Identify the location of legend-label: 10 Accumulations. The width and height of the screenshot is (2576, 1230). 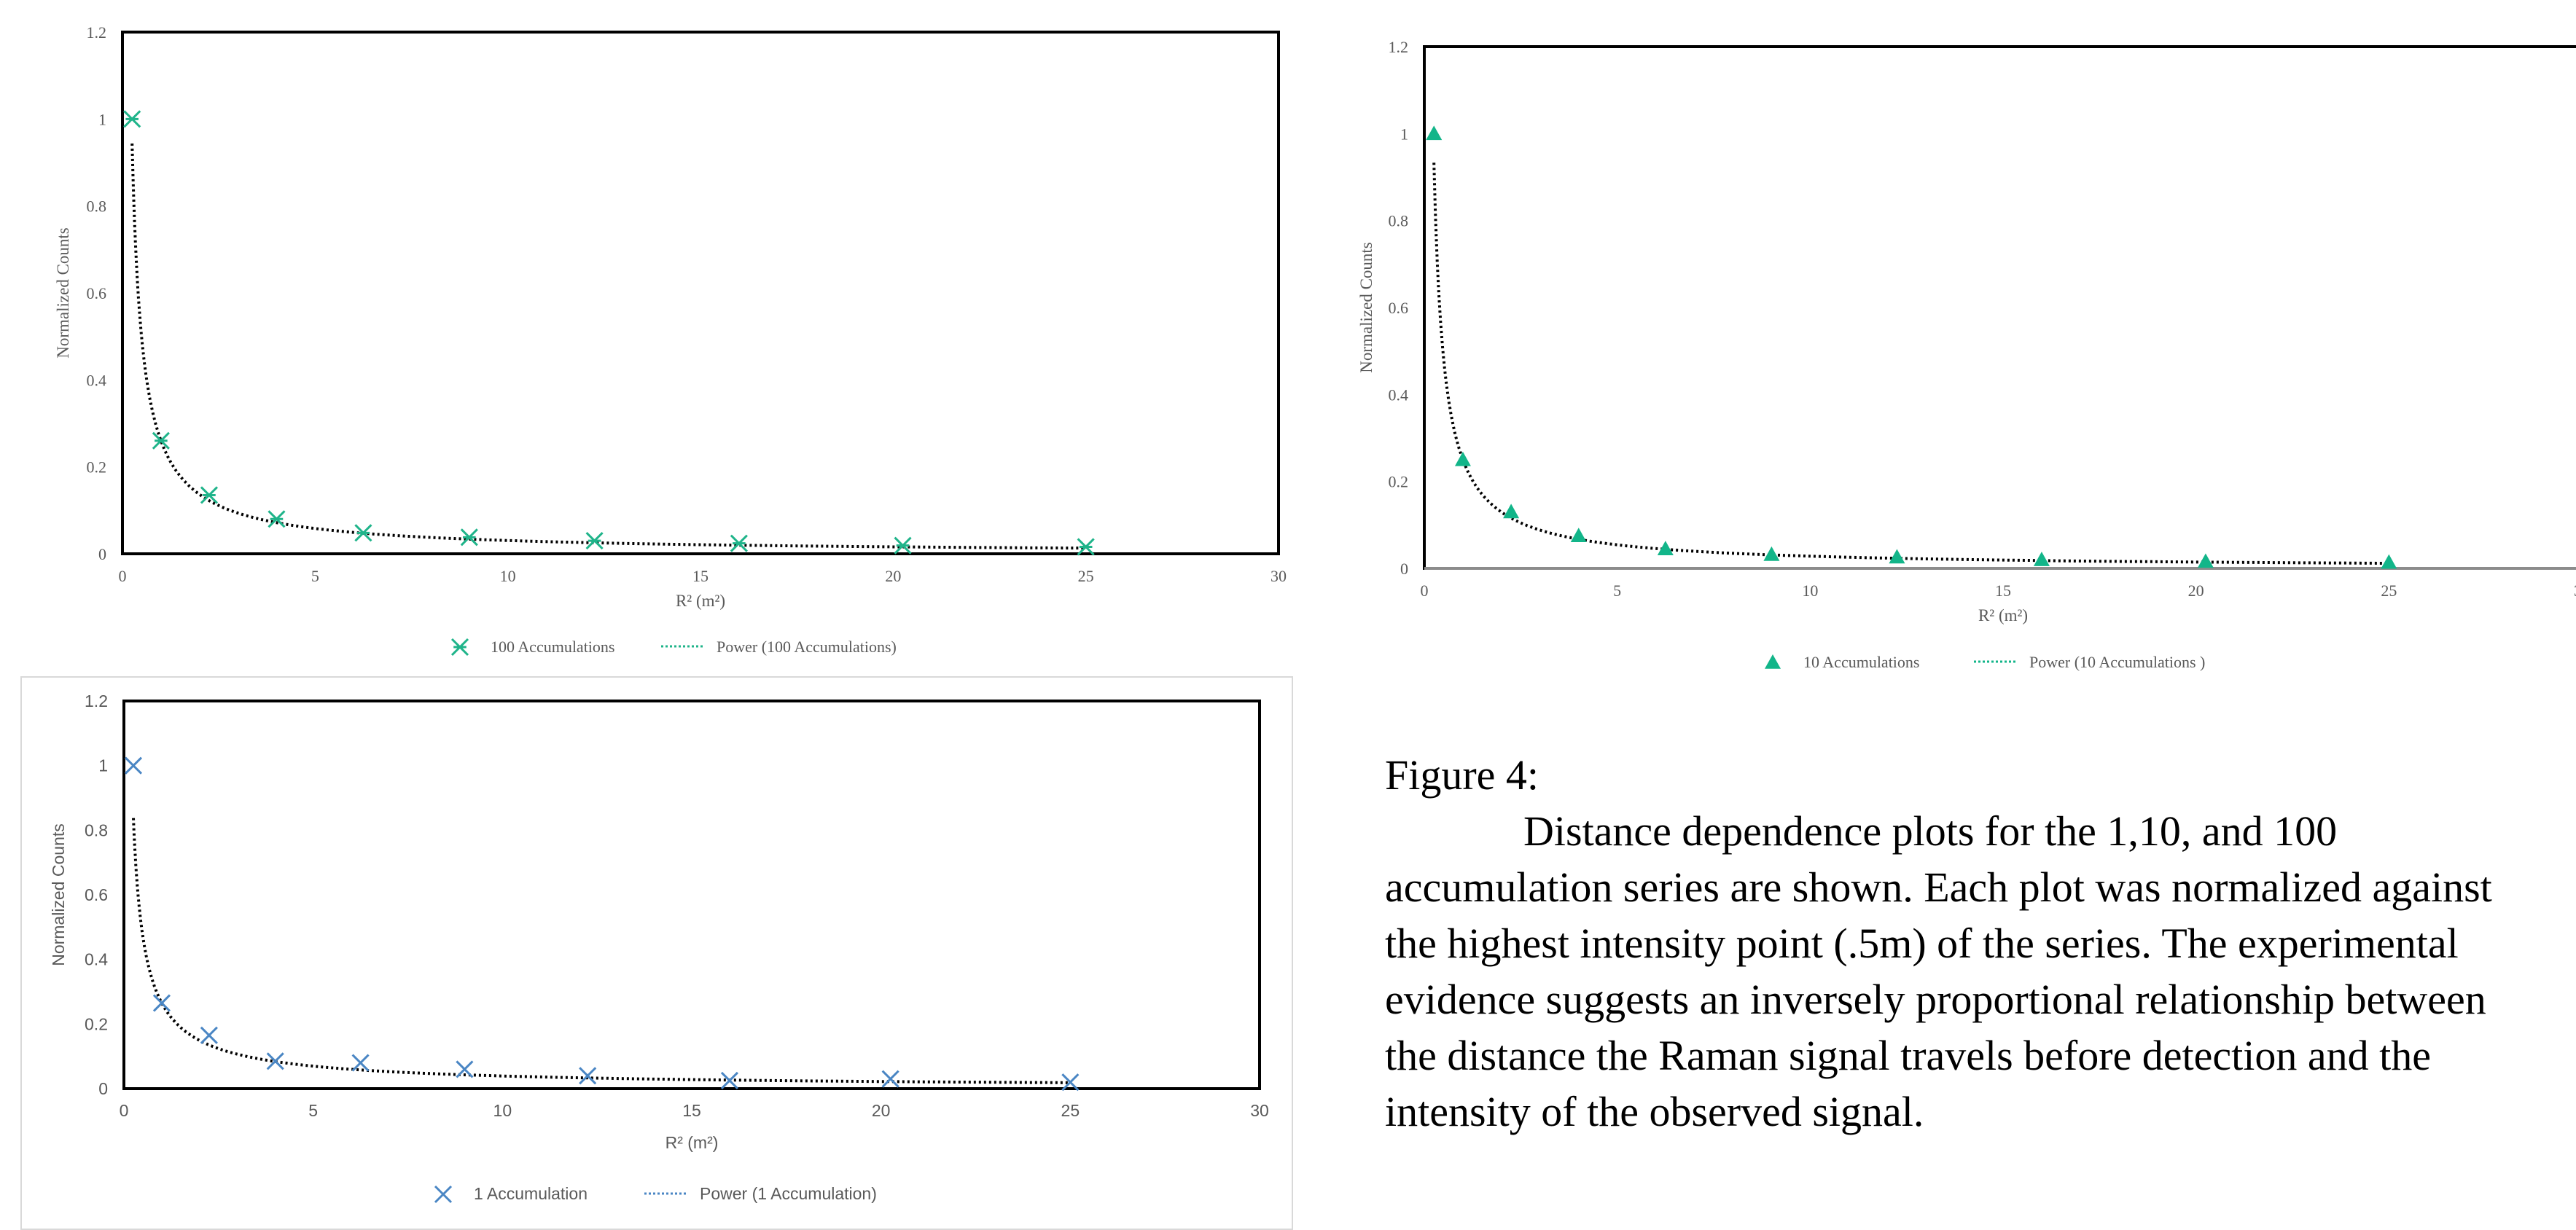
(1861, 662).